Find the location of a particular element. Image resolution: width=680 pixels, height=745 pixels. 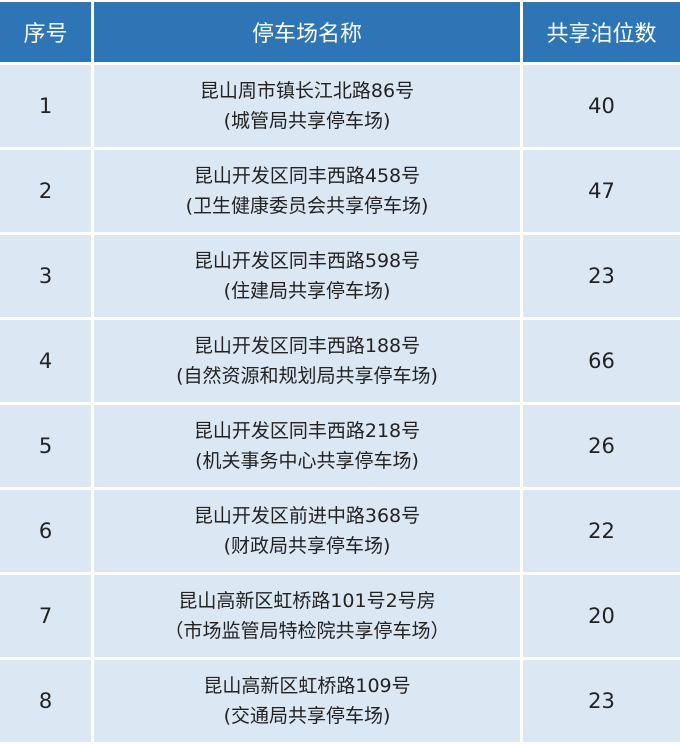

row-index: 7 is located at coordinates (45, 616).